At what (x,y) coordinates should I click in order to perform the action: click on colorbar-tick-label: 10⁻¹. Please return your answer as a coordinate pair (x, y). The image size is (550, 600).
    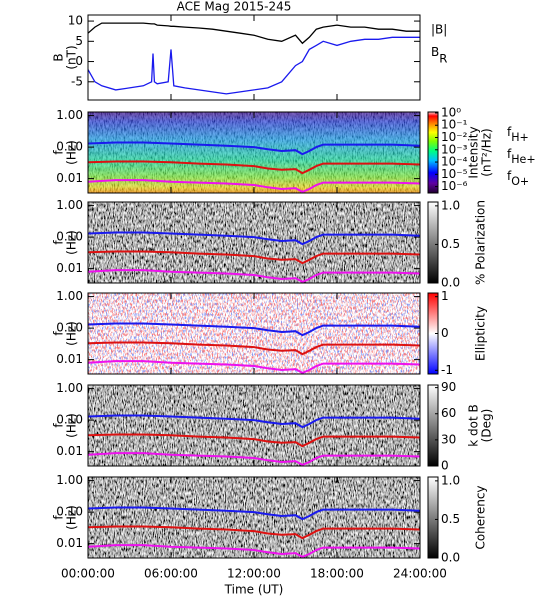
    Looking at the image, I should click on (454, 125).